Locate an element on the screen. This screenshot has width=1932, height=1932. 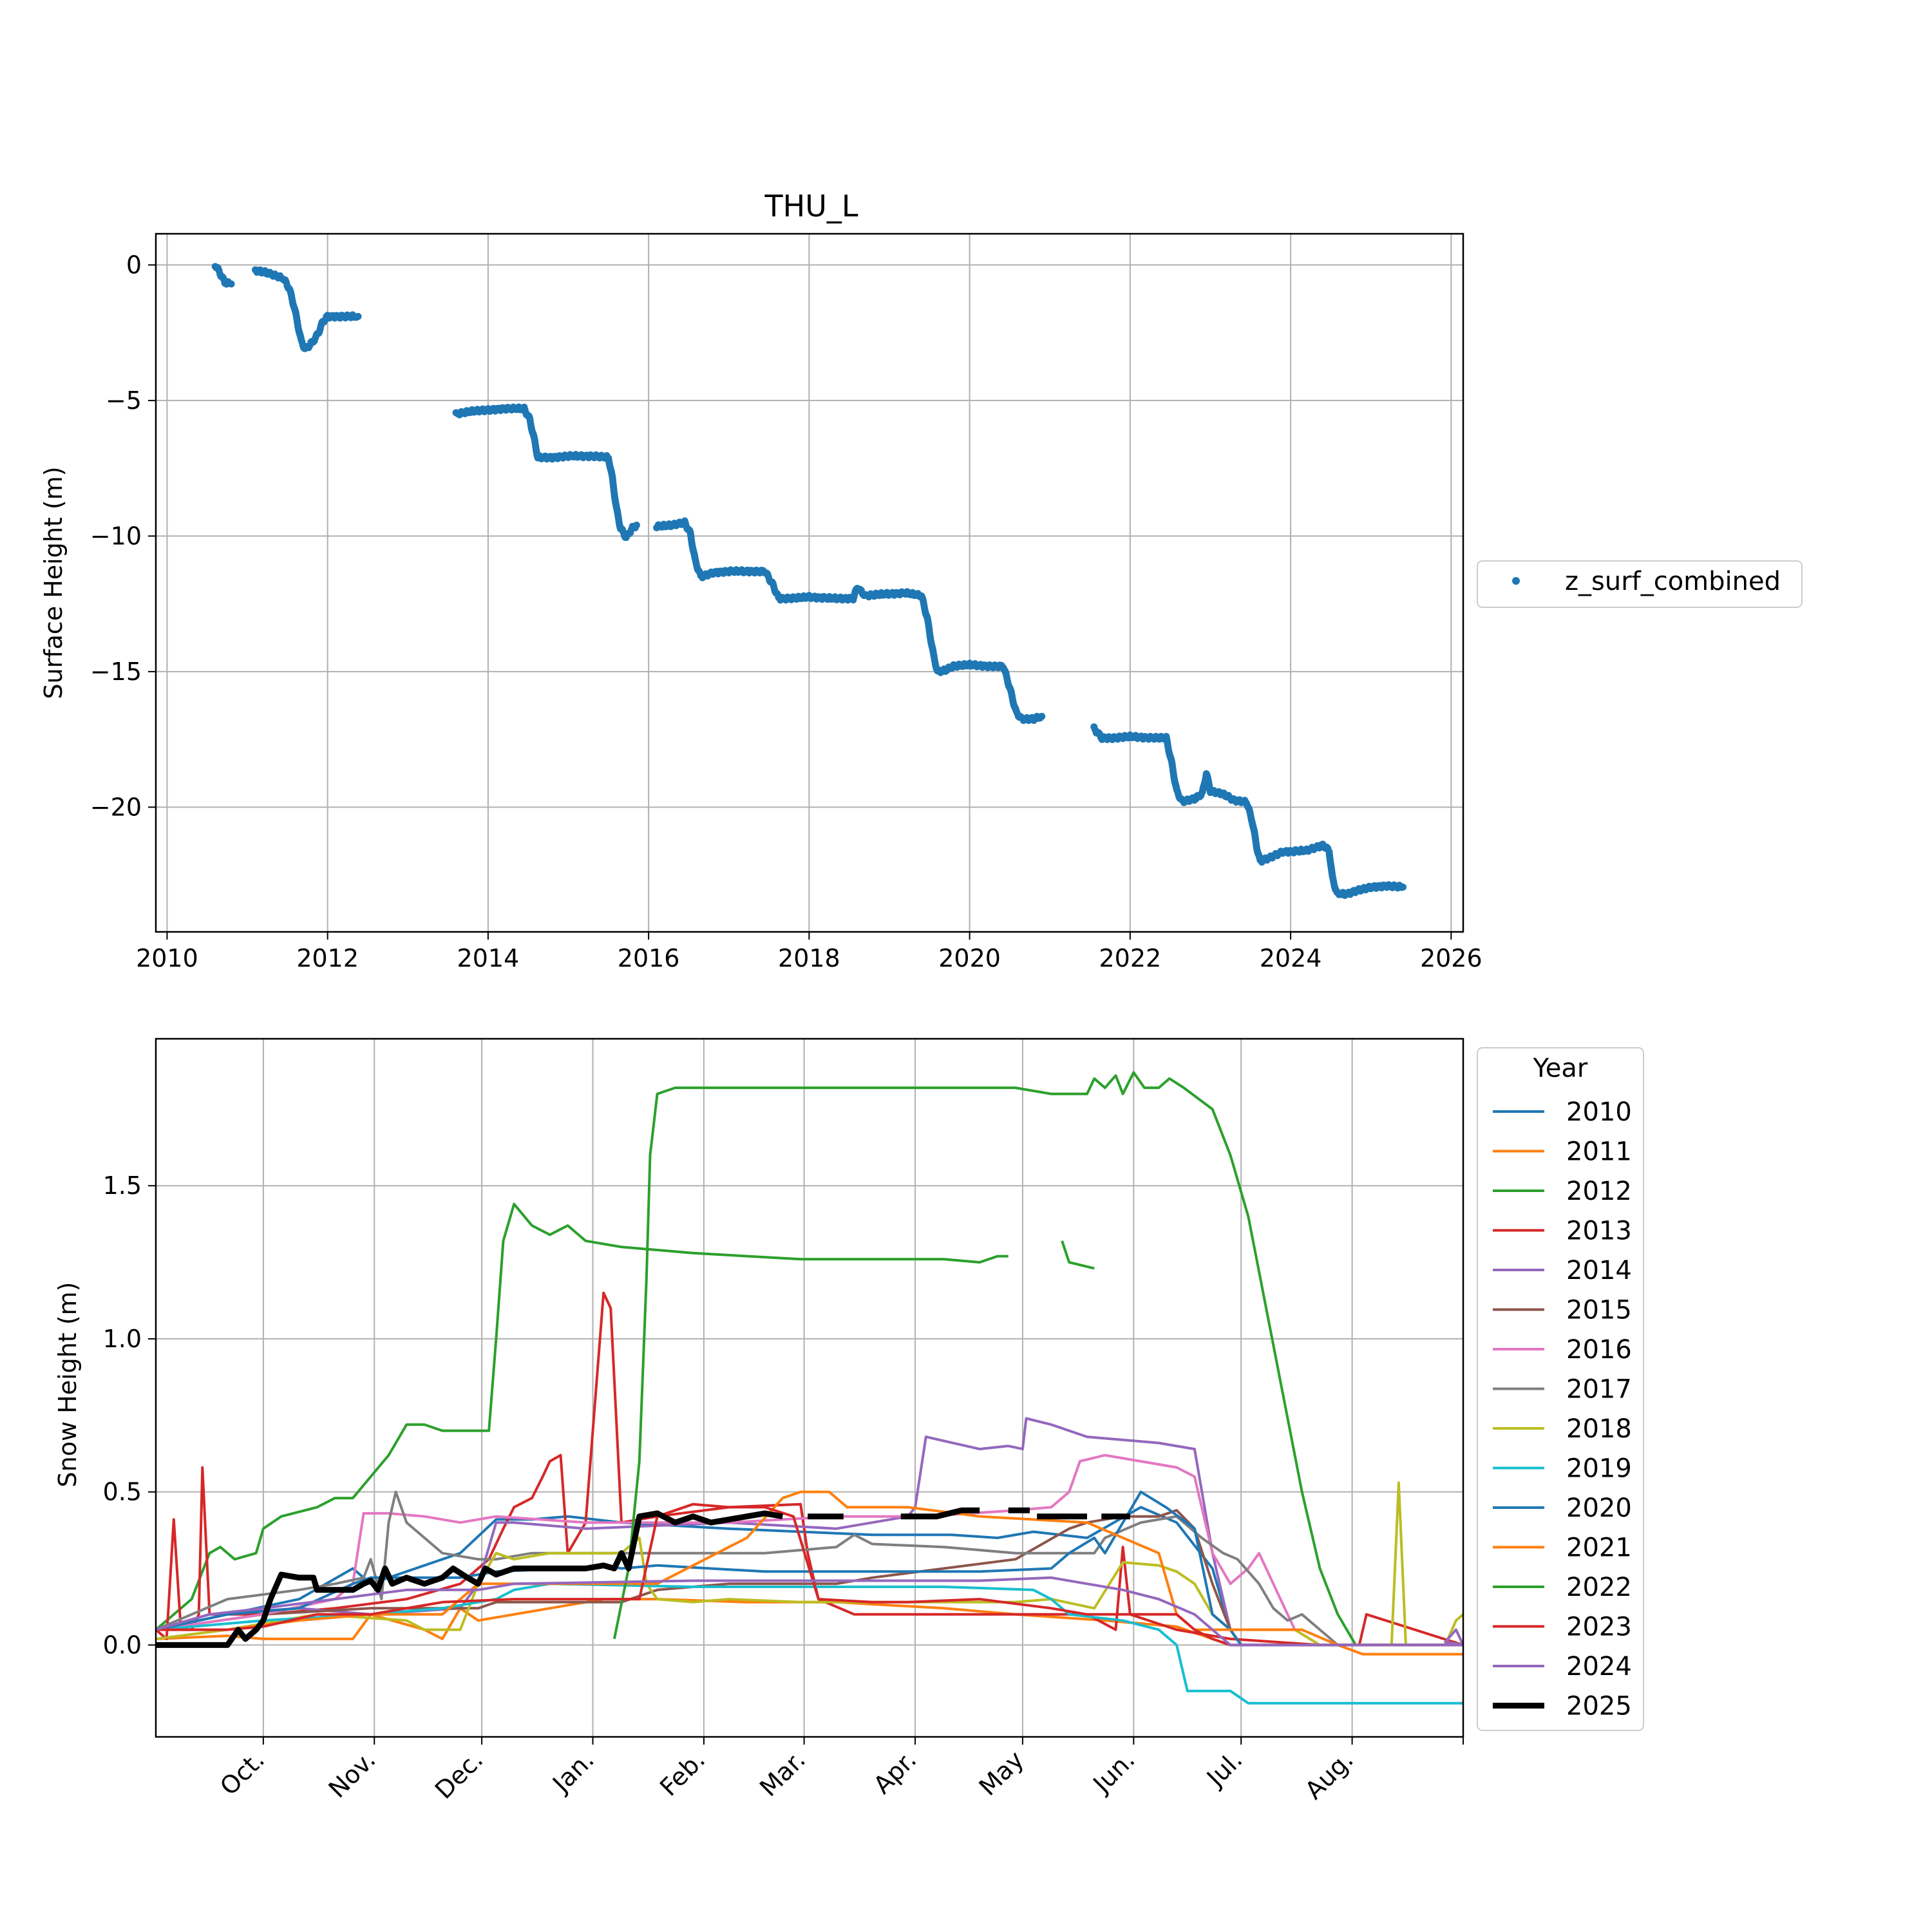
legend-label-2016: 2016 is located at coordinates (1599, 1350).